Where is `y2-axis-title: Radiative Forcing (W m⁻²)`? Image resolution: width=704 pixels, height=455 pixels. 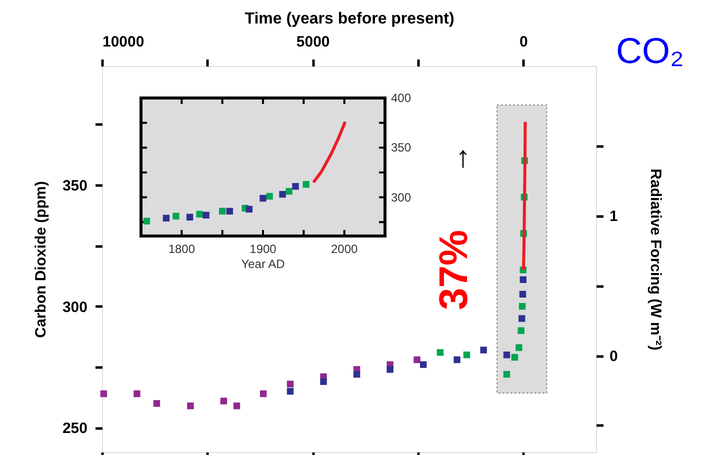
y2-axis-title: Radiative Forcing (W m⁻²) is located at coordinates (655, 259).